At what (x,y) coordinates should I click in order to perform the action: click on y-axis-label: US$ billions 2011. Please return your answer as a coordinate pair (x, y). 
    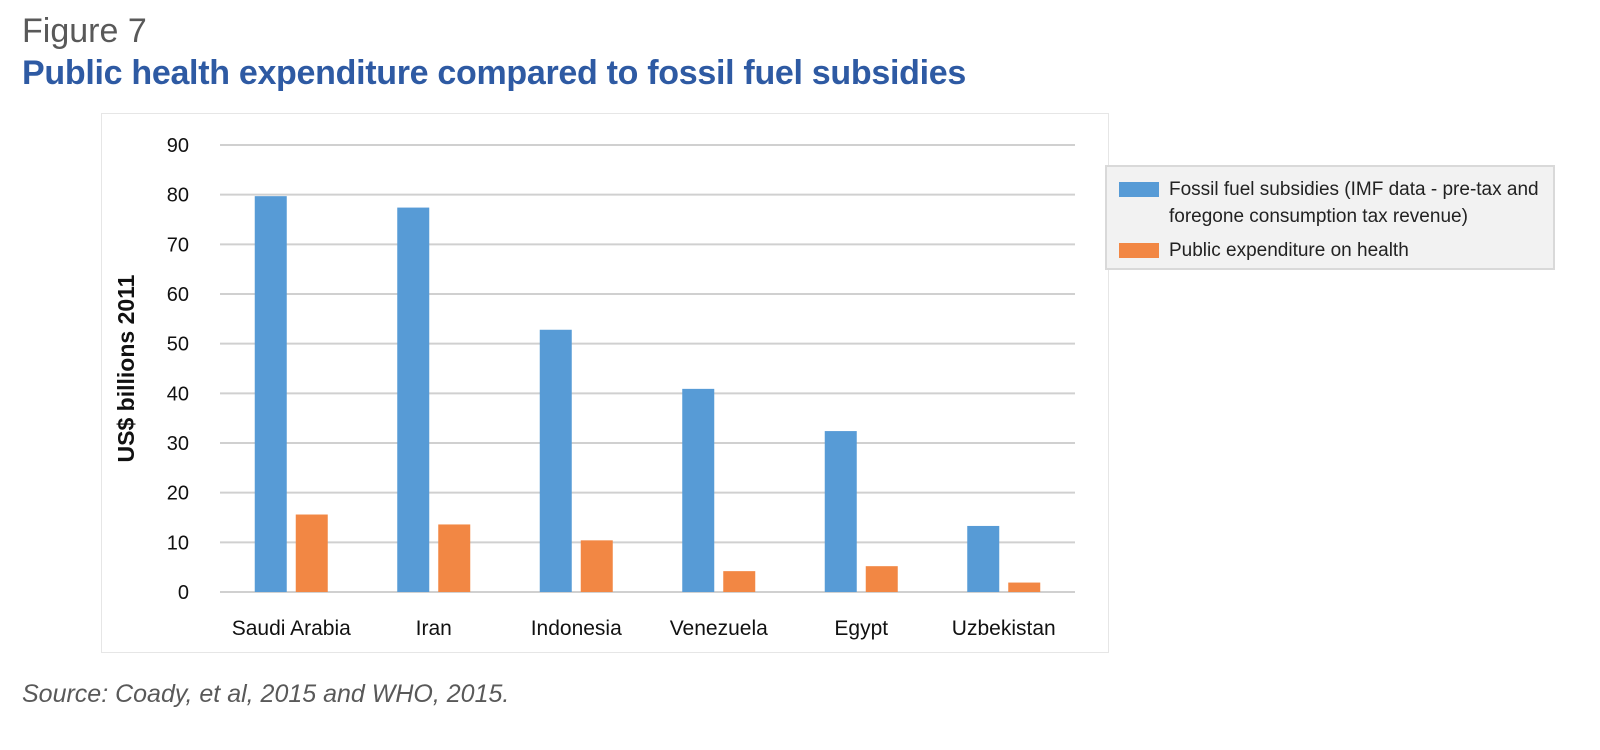
    Looking at the image, I should click on (126, 368).